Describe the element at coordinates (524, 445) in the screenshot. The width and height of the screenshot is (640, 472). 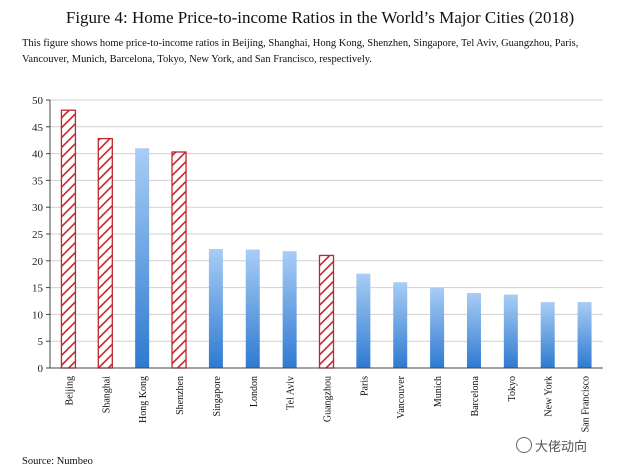
I see `wechat-icon` at that location.